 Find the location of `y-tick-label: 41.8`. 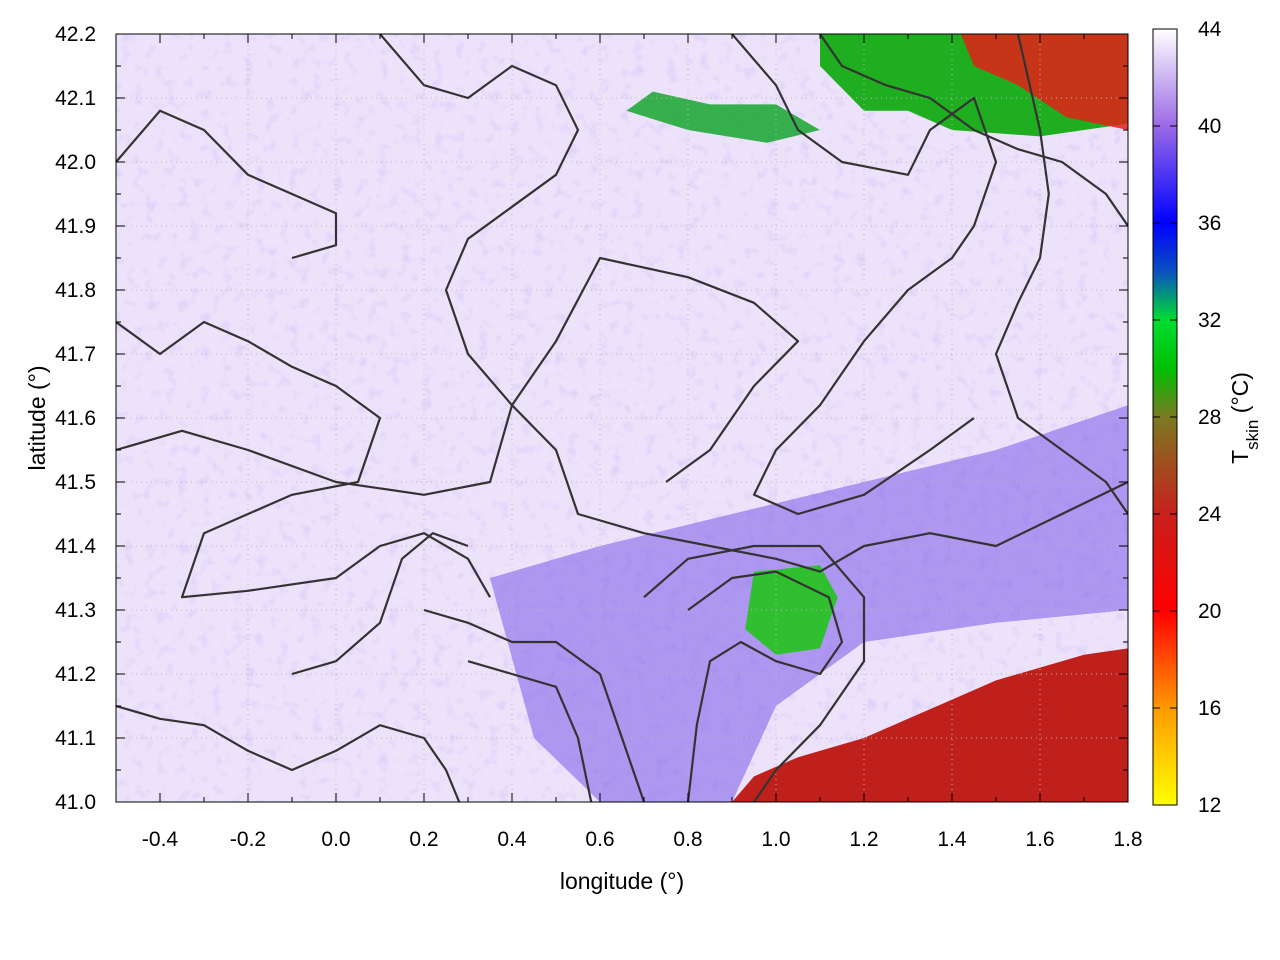

y-tick-label: 41.8 is located at coordinates (75, 290).